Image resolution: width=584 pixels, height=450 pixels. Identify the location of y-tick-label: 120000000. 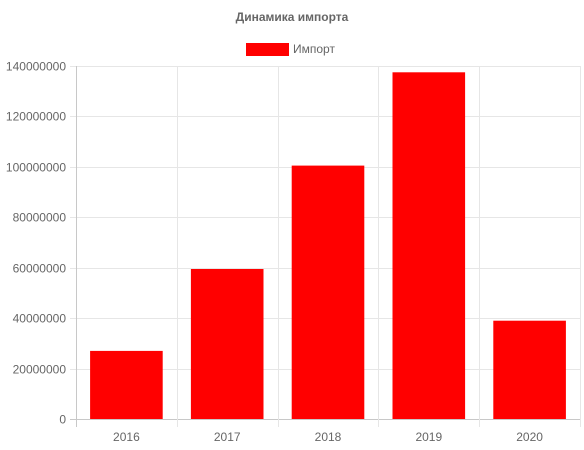
(36, 117).